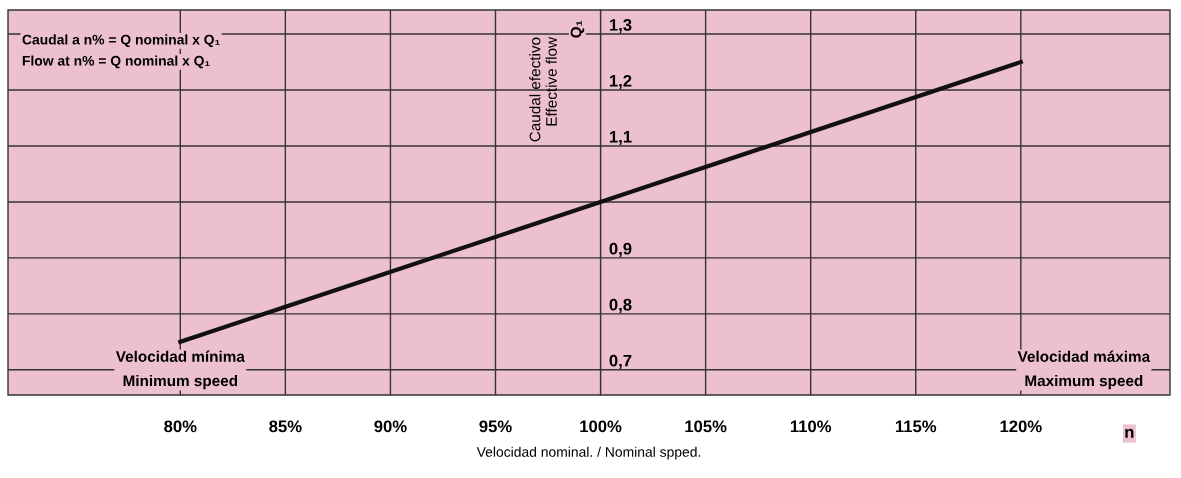 This screenshot has width=1181, height=478. What do you see at coordinates (916, 426) in the screenshot?
I see `x-tick-label: 115%` at bounding box center [916, 426].